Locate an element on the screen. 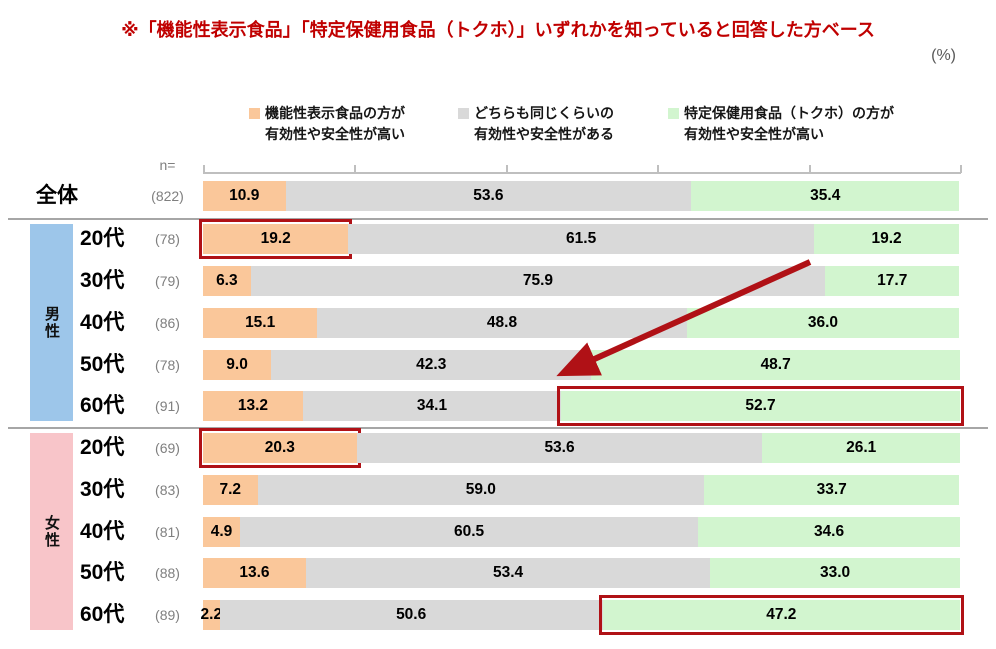 Image resolution: width=996 pixels, height=649 pixels. bar-segment-same: 60.5 is located at coordinates (469, 532).